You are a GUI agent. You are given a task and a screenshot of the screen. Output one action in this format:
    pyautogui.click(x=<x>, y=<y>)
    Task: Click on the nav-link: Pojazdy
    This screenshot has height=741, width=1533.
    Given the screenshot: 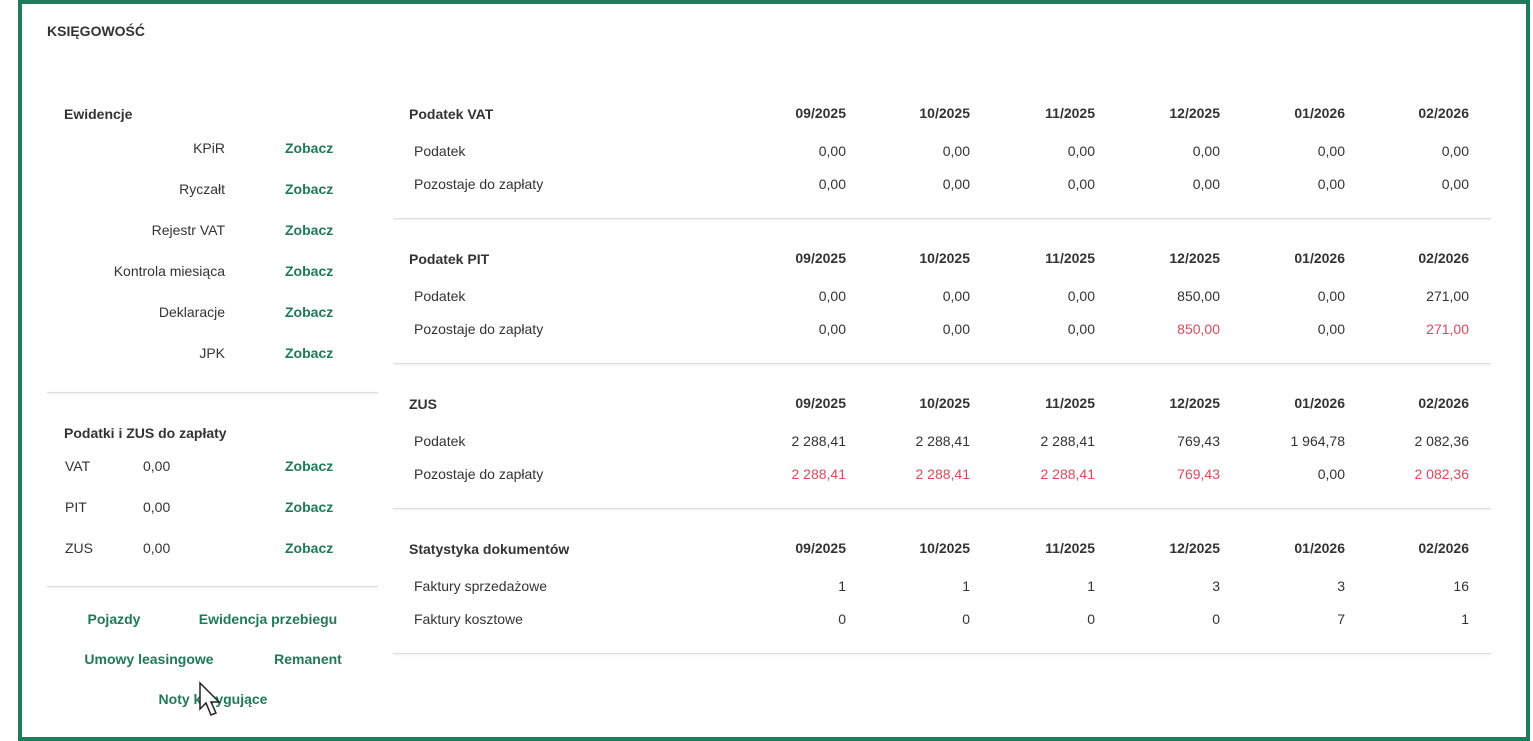 What is the action you would take?
    pyautogui.click(x=114, y=619)
    